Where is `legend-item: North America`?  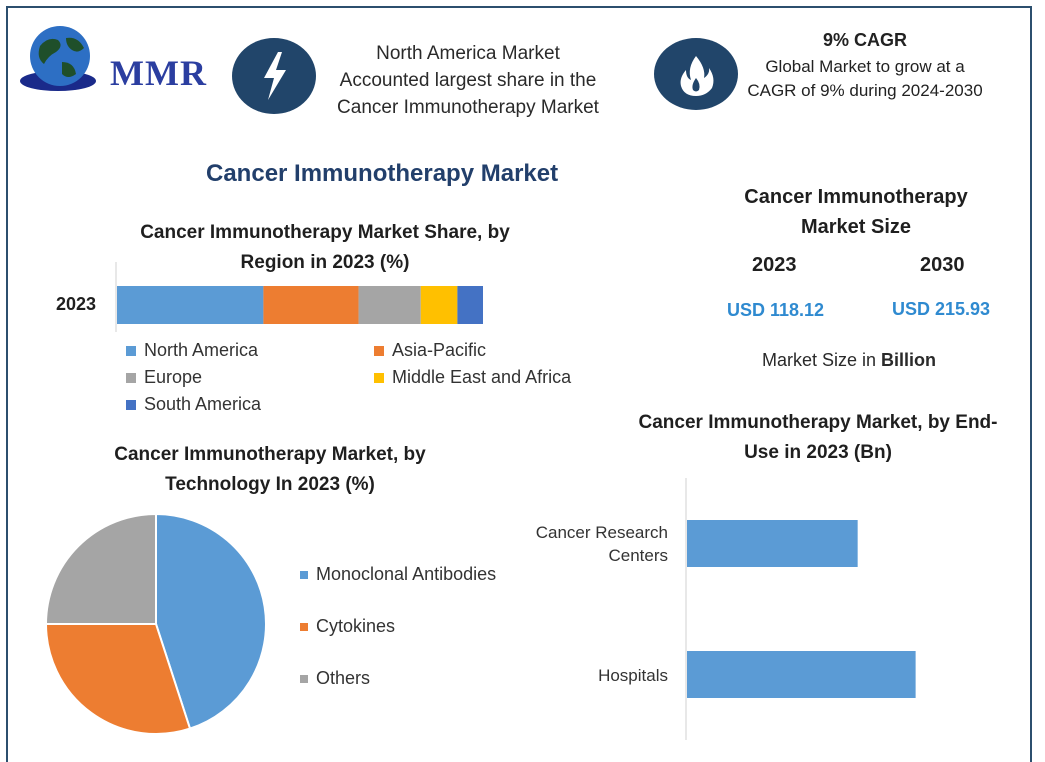 legend-item: North America is located at coordinates (192, 350).